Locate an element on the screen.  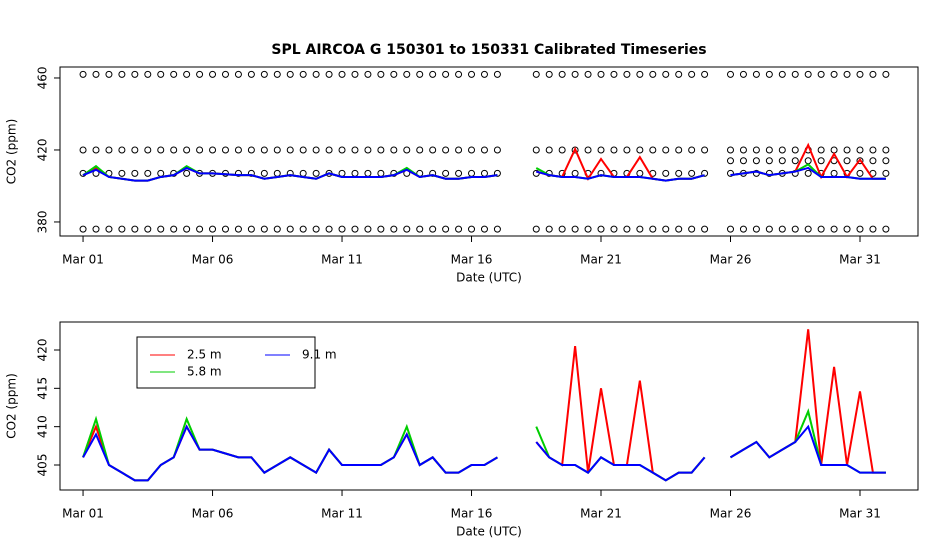
y-tick-label: 460 is located at coordinates (43, 78).